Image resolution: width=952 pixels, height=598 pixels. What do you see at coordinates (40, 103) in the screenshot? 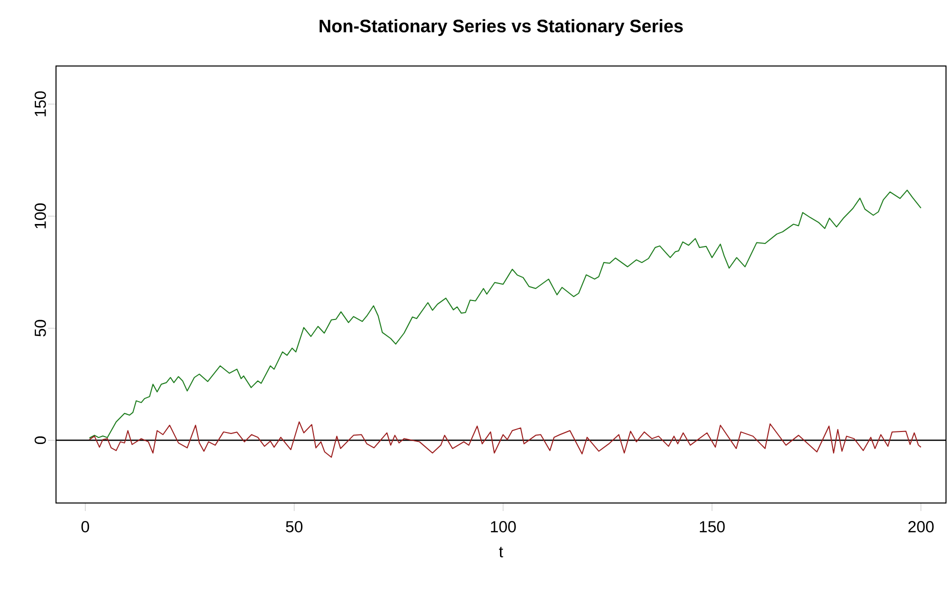
I see `y-tick-label: 150` at bounding box center [40, 103].